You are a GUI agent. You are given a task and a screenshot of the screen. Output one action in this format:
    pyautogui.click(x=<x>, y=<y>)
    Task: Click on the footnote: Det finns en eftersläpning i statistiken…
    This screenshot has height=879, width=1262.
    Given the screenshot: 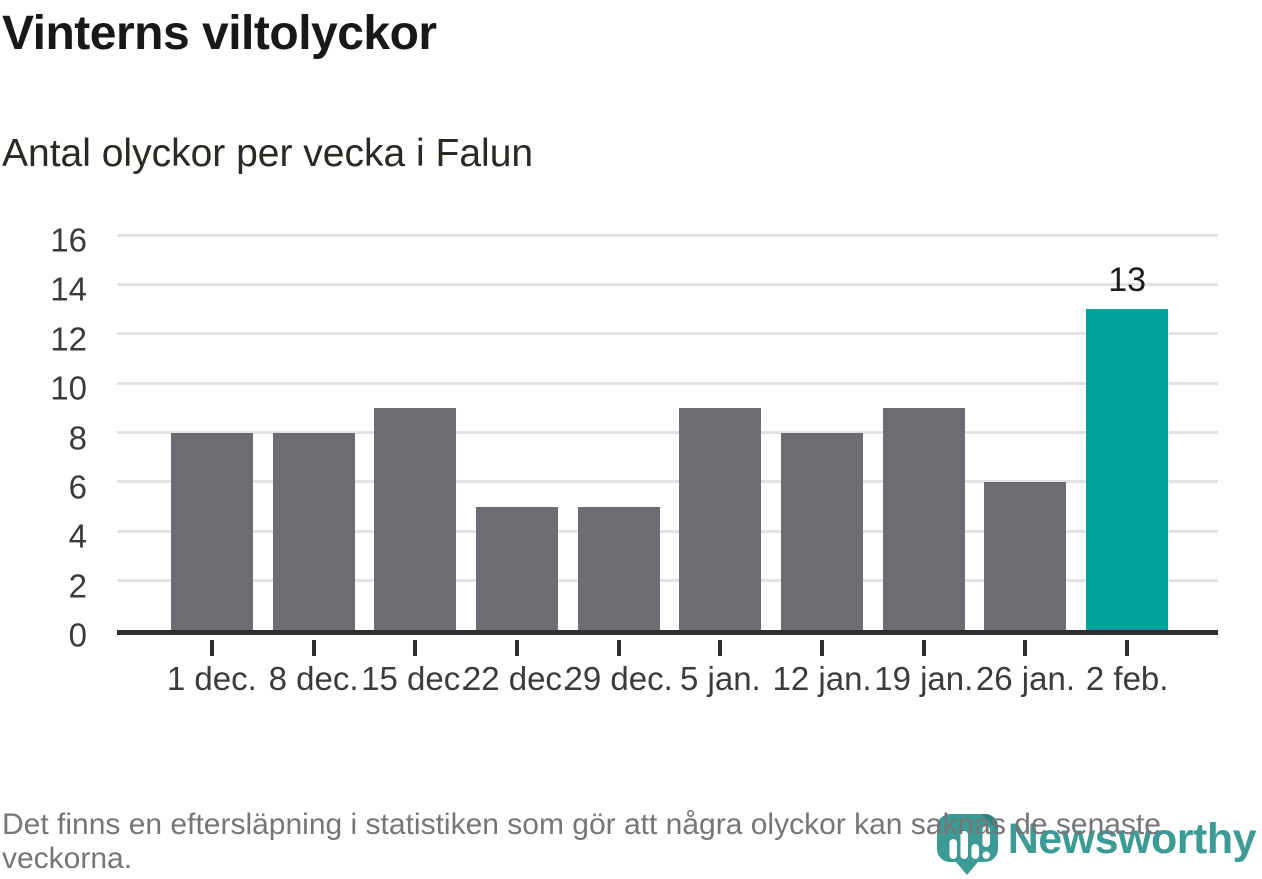 What is the action you would take?
    pyautogui.click(x=581, y=841)
    